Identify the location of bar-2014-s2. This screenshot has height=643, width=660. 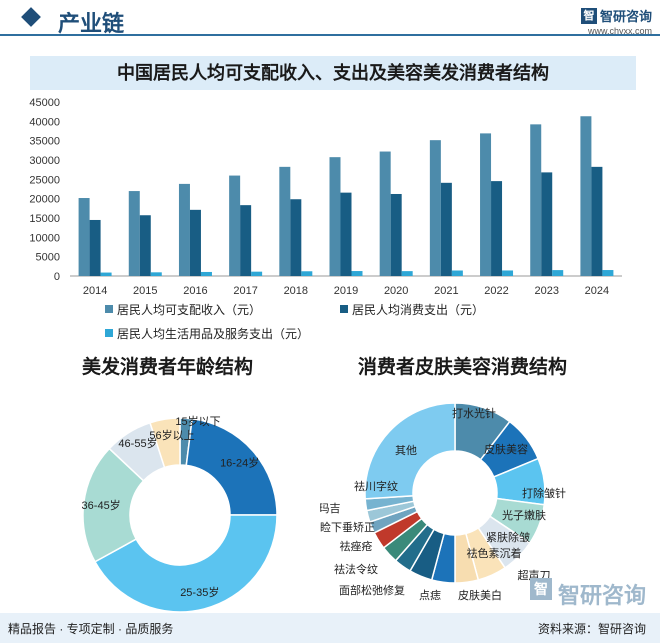
(95, 247).